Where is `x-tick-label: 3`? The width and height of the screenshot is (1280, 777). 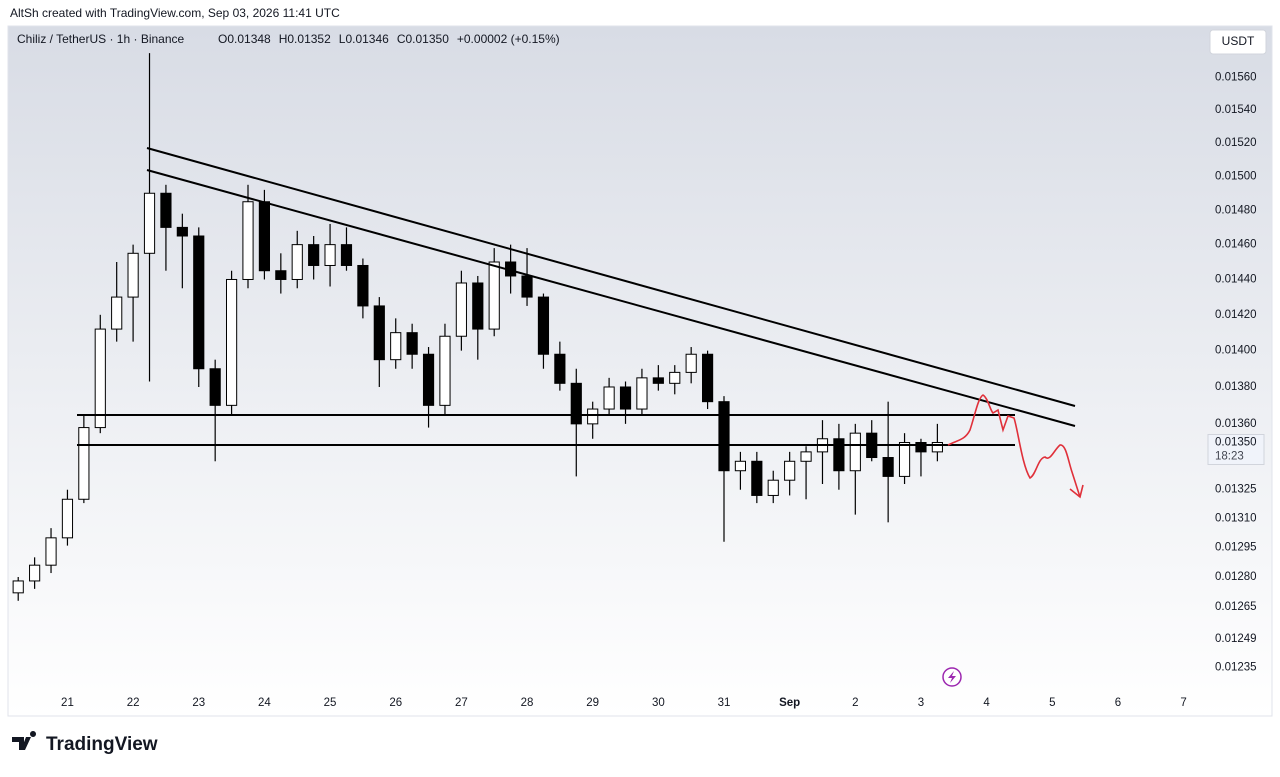
x-tick-label: 3 is located at coordinates (921, 703).